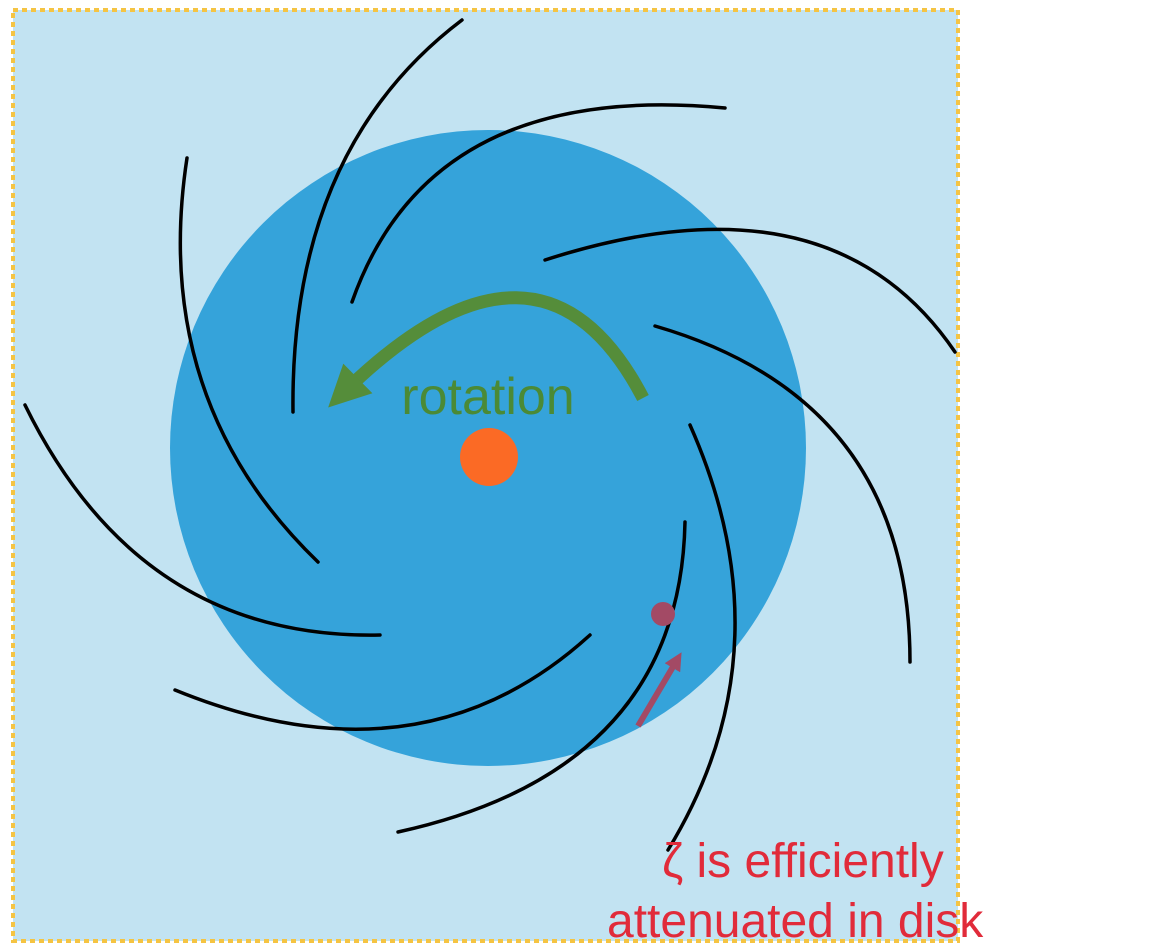  Describe the element at coordinates (663, 614) in the screenshot. I see `particle` at that location.